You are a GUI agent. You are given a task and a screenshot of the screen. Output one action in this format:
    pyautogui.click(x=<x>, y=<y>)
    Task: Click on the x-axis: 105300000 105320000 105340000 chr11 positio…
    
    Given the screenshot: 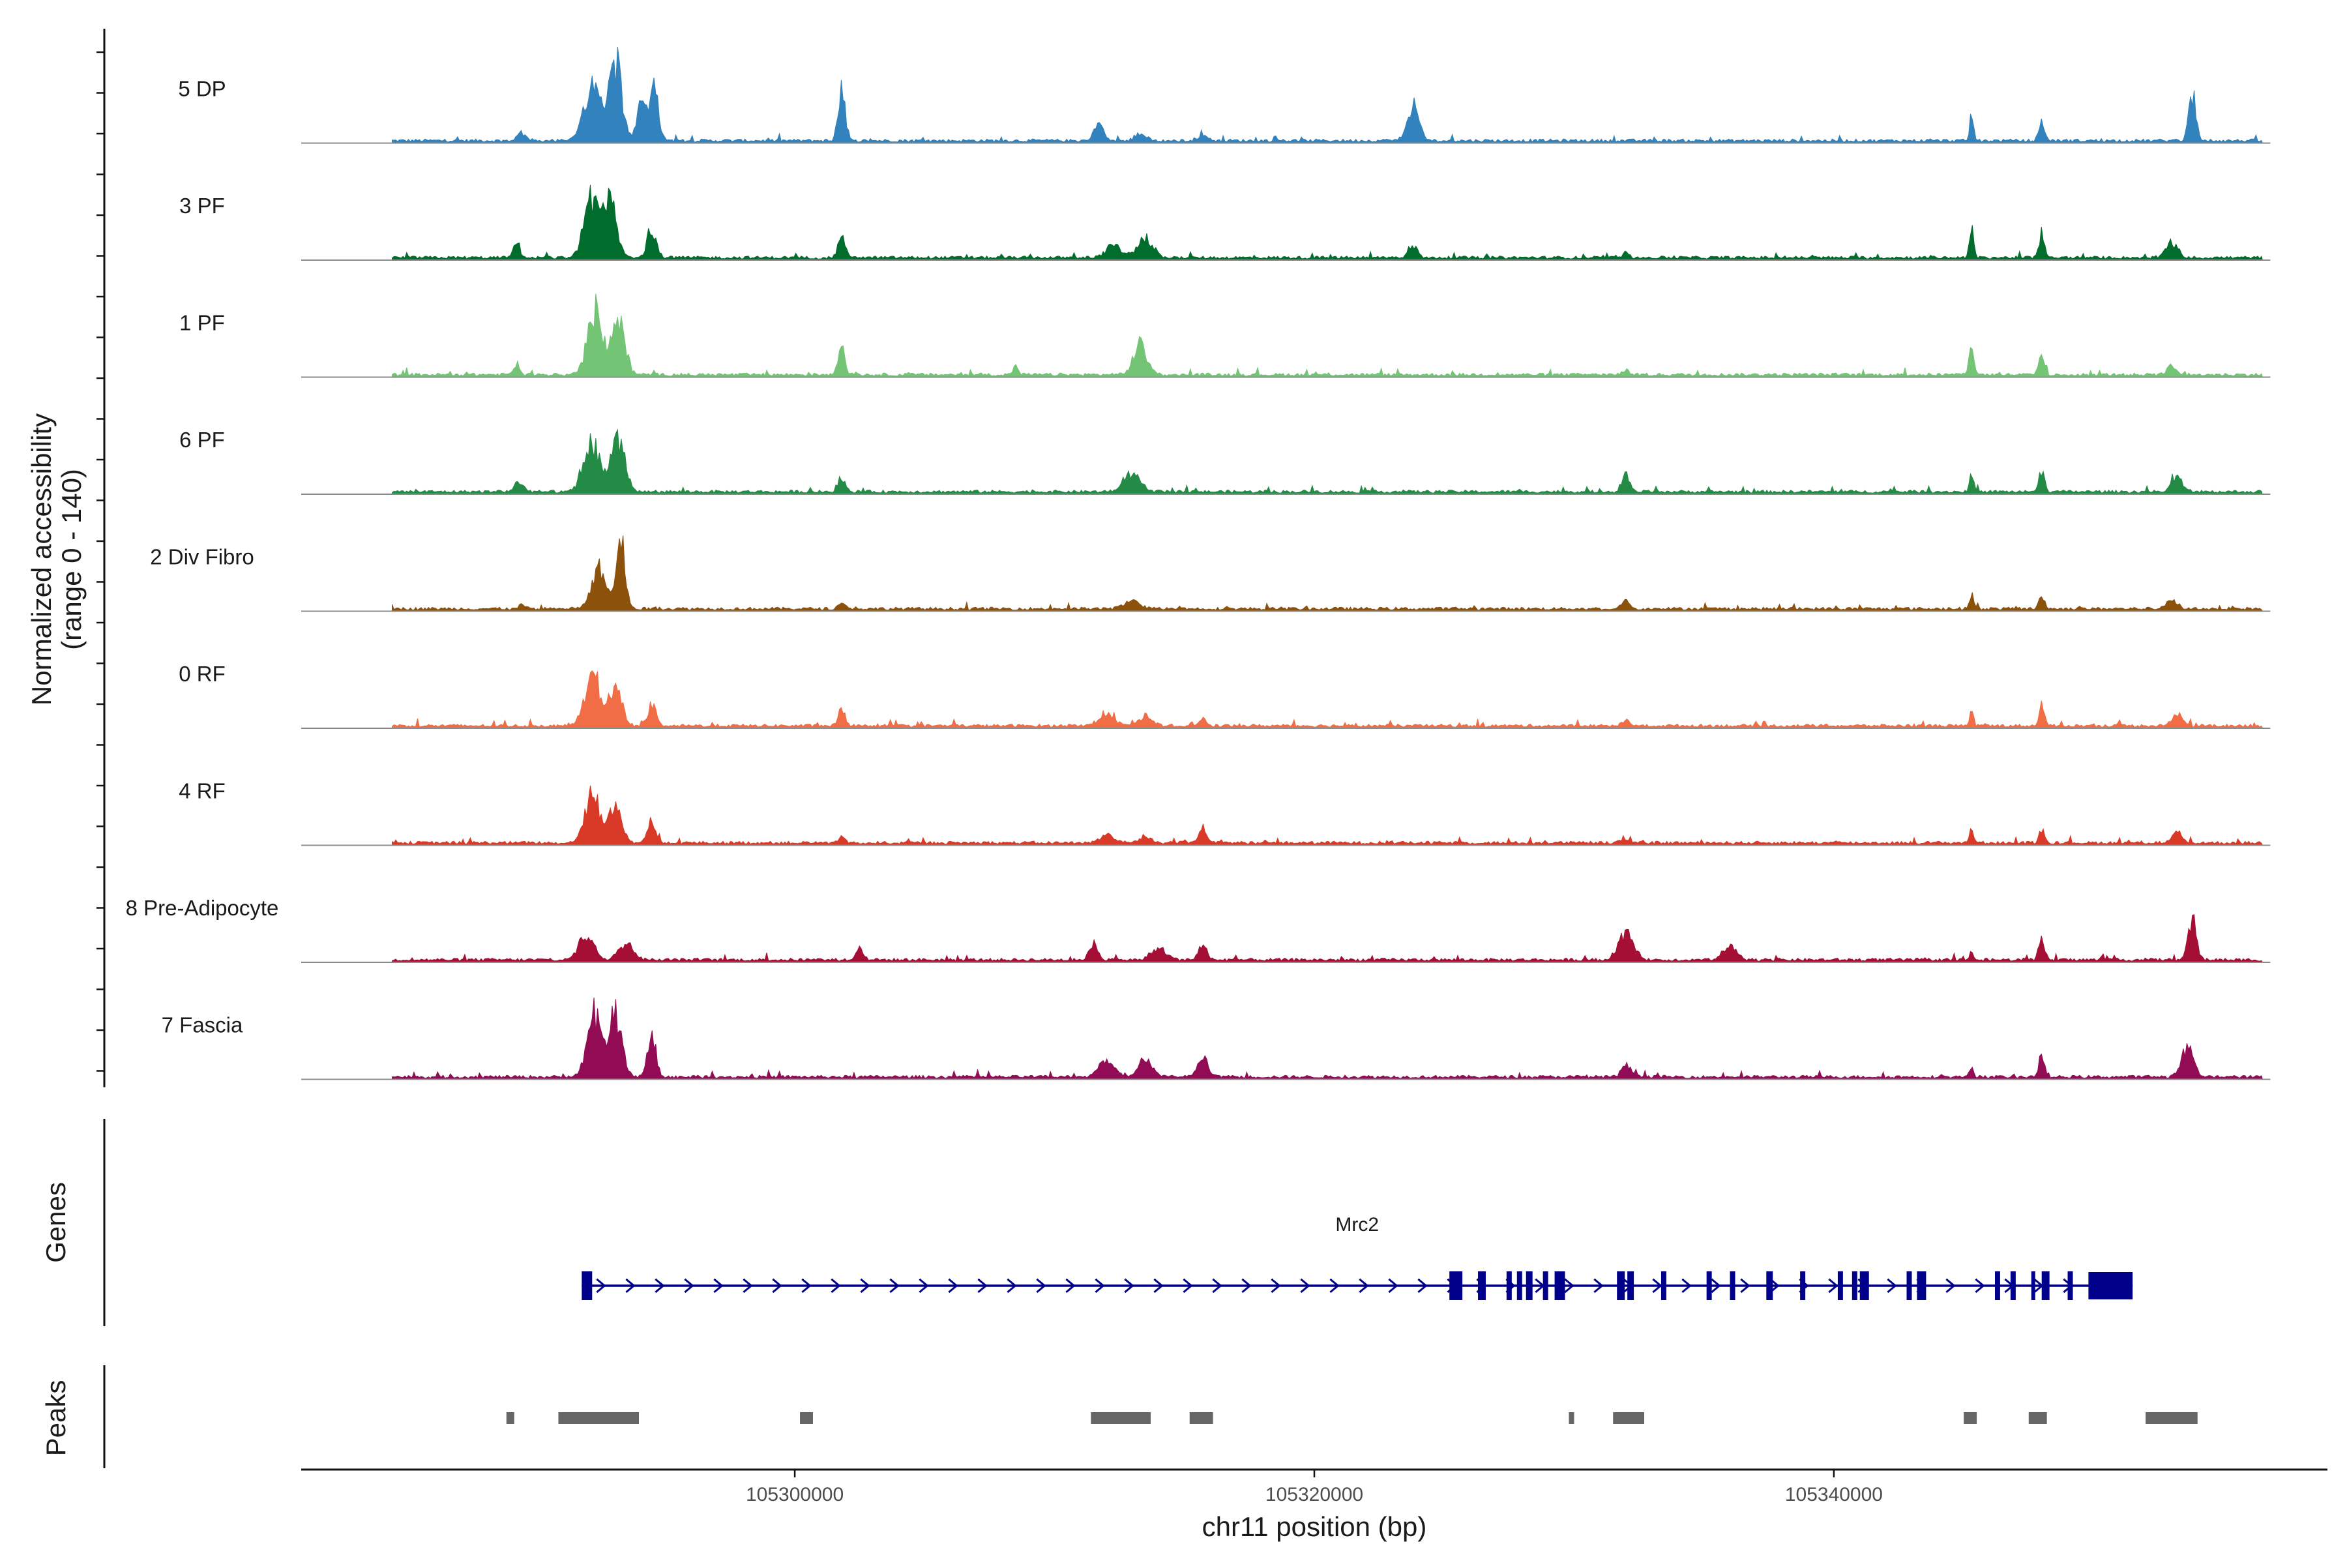 What is the action you would take?
    pyautogui.click(x=1314, y=1505)
    